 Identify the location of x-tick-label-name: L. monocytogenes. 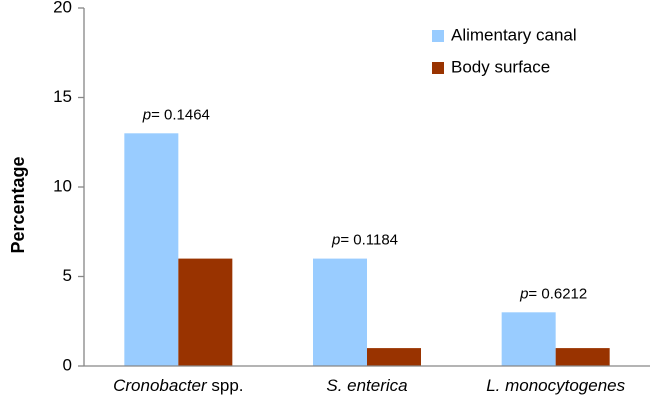
(555, 385).